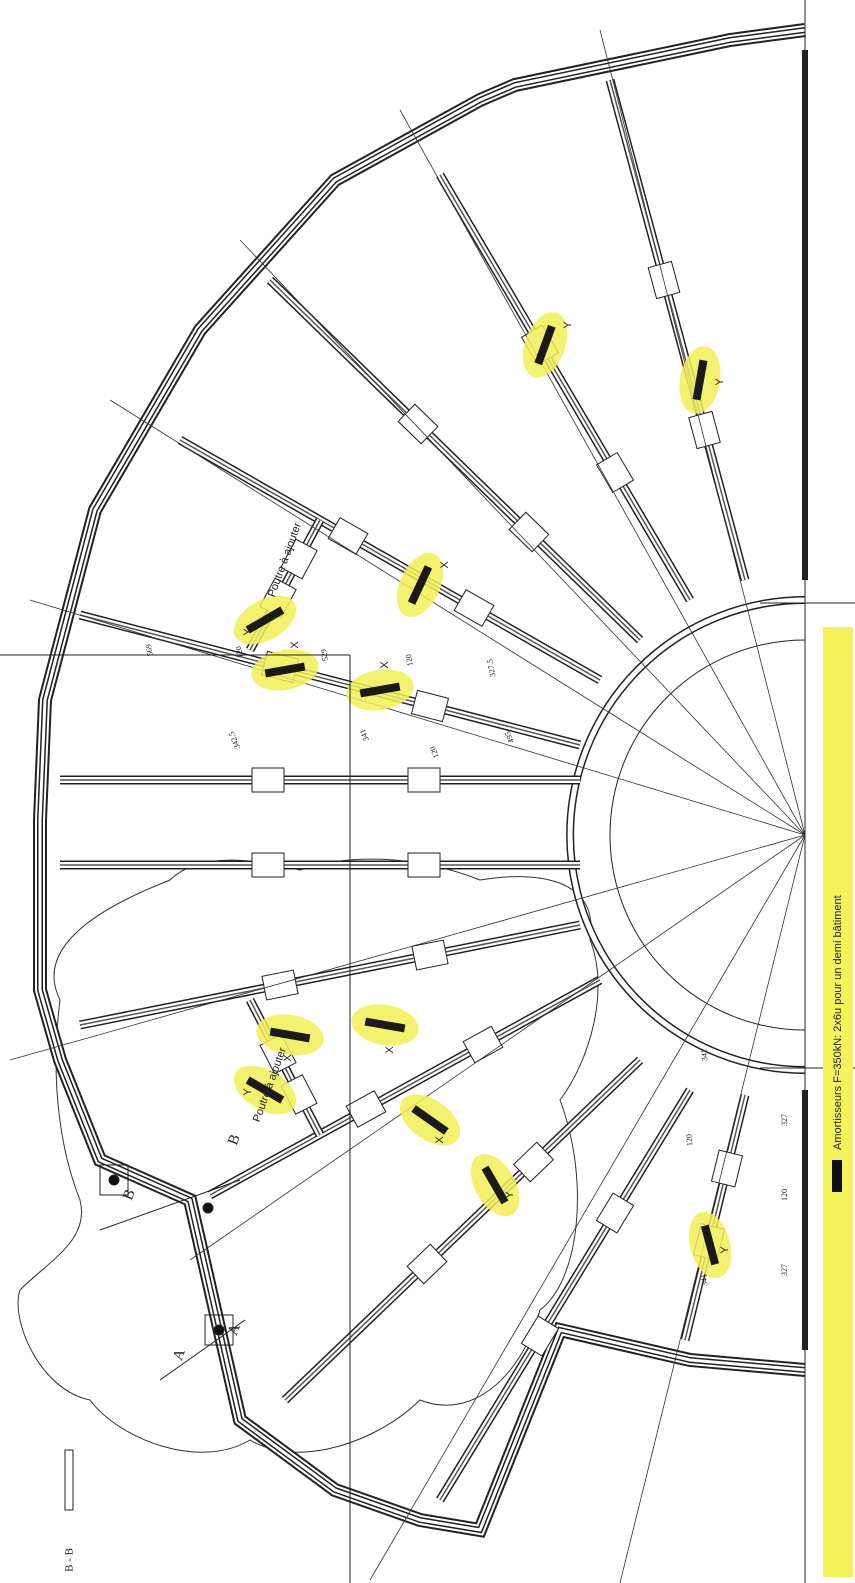 The width and height of the screenshot is (855, 1583). What do you see at coordinates (837, 1176) in the screenshot?
I see `legend-swatch` at bounding box center [837, 1176].